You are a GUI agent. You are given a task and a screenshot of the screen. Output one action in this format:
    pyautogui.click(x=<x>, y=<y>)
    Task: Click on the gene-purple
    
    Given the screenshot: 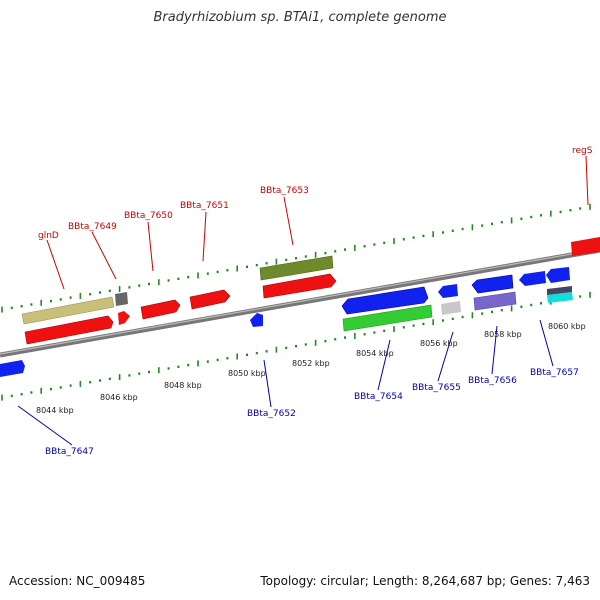 What is the action you would take?
    pyautogui.click(x=495, y=301)
    